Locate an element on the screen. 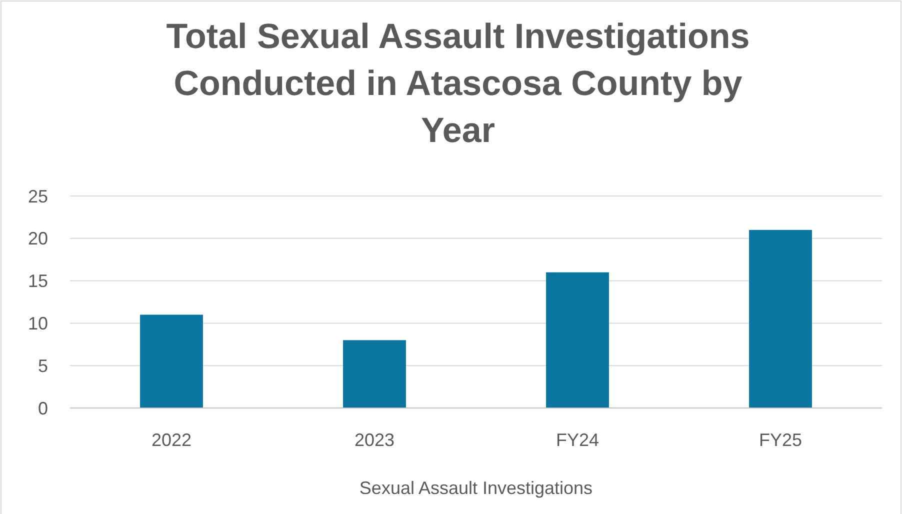 This screenshot has height=514, width=902. x-tick-label: FY24 is located at coordinates (578, 440).